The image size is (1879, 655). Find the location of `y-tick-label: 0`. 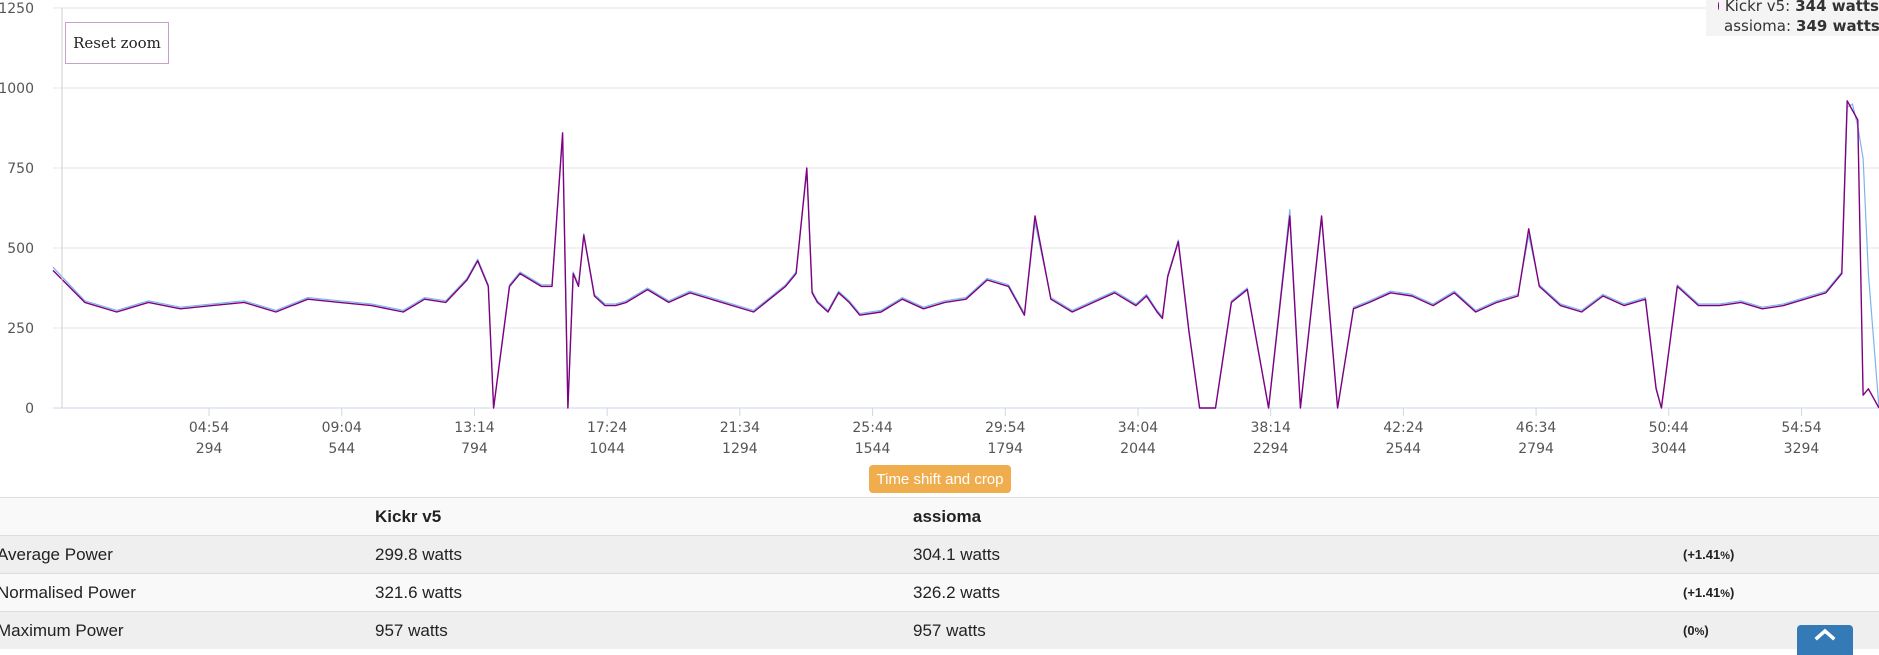

y-tick-label: 0 is located at coordinates (29, 409).